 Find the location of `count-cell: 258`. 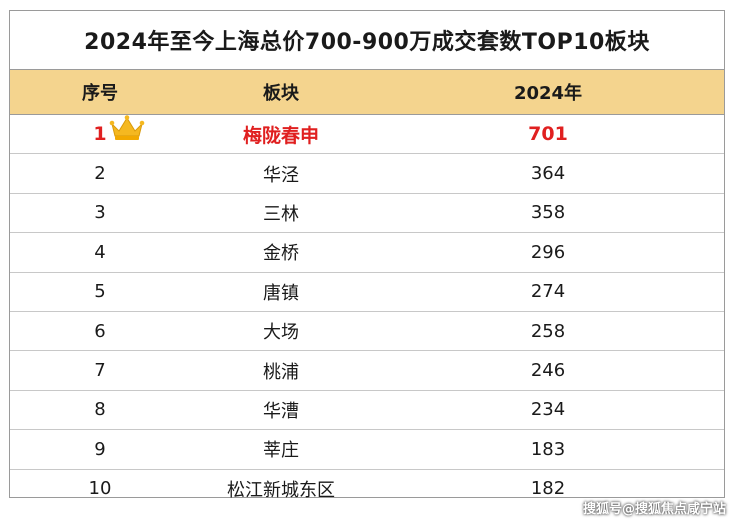

count-cell: 258 is located at coordinates (548, 331).